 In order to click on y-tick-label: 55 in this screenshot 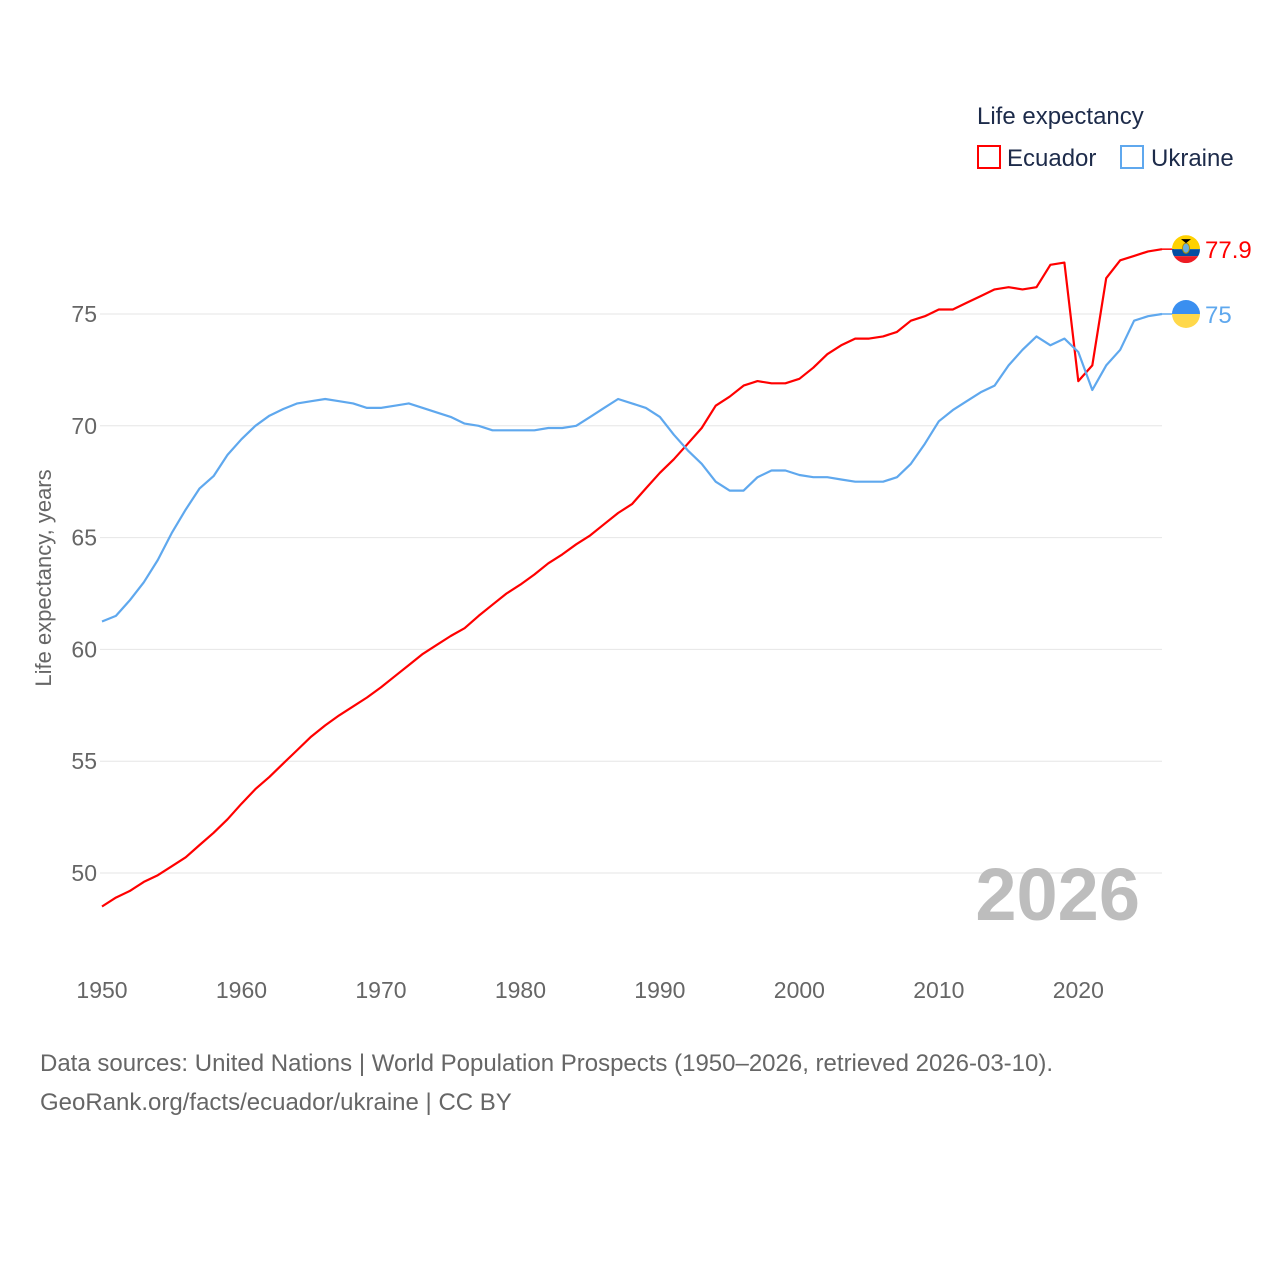, I will do `click(84, 761)`.